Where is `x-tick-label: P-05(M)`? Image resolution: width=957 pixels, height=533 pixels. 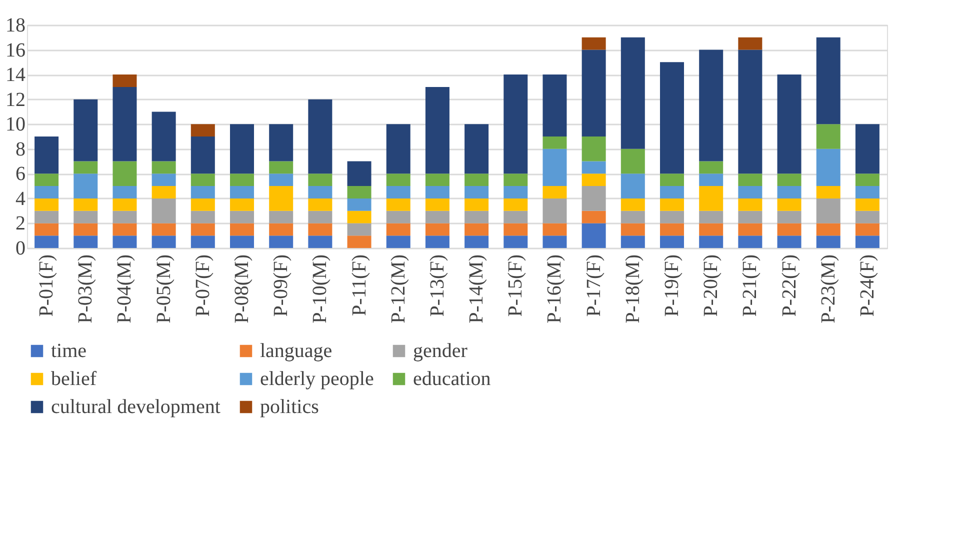
x-tick-label: P-05(M) is located at coordinates (163, 289).